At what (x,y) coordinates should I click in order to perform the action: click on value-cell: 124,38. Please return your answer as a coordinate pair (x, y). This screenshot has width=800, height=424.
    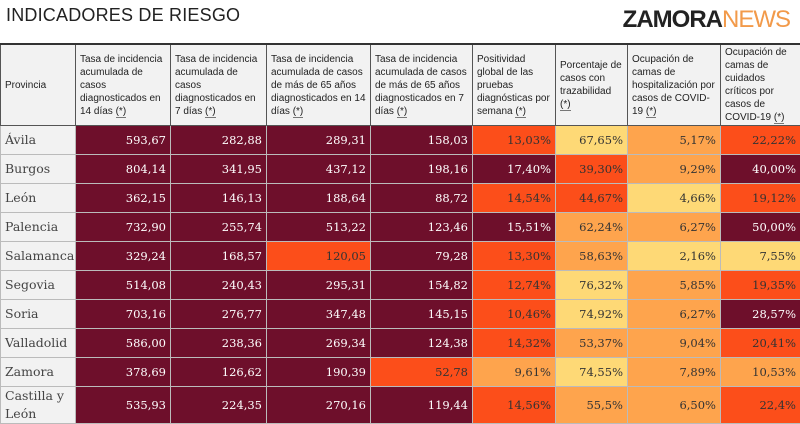
    Looking at the image, I should click on (422, 343).